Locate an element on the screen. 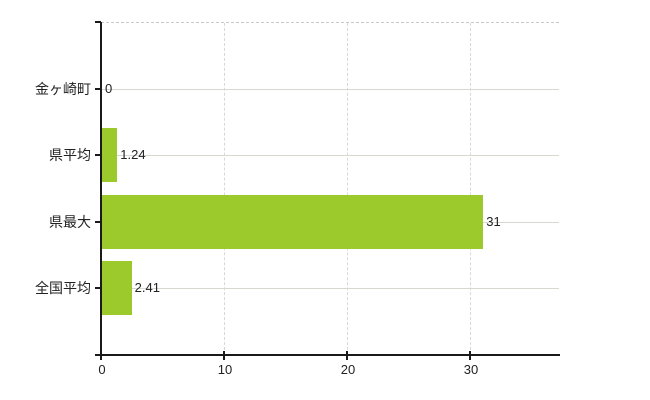 This screenshot has height=400, width=650. category-label: 県平均 is located at coordinates (70, 155).